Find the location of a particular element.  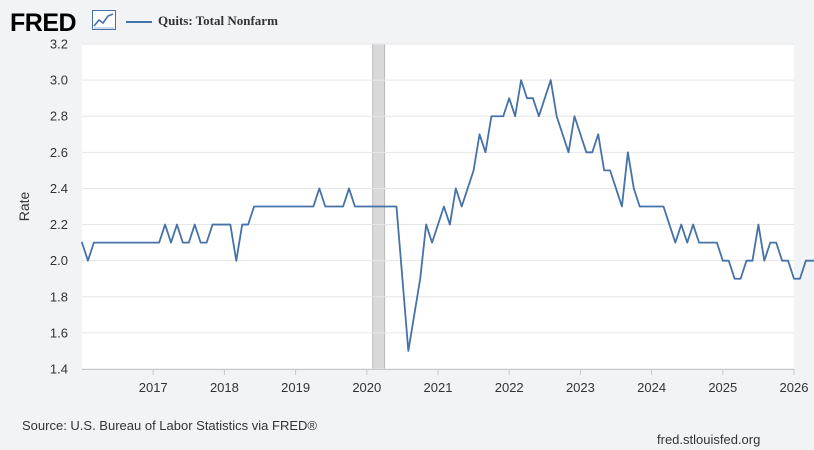

line-chart-icon is located at coordinates (104, 20).